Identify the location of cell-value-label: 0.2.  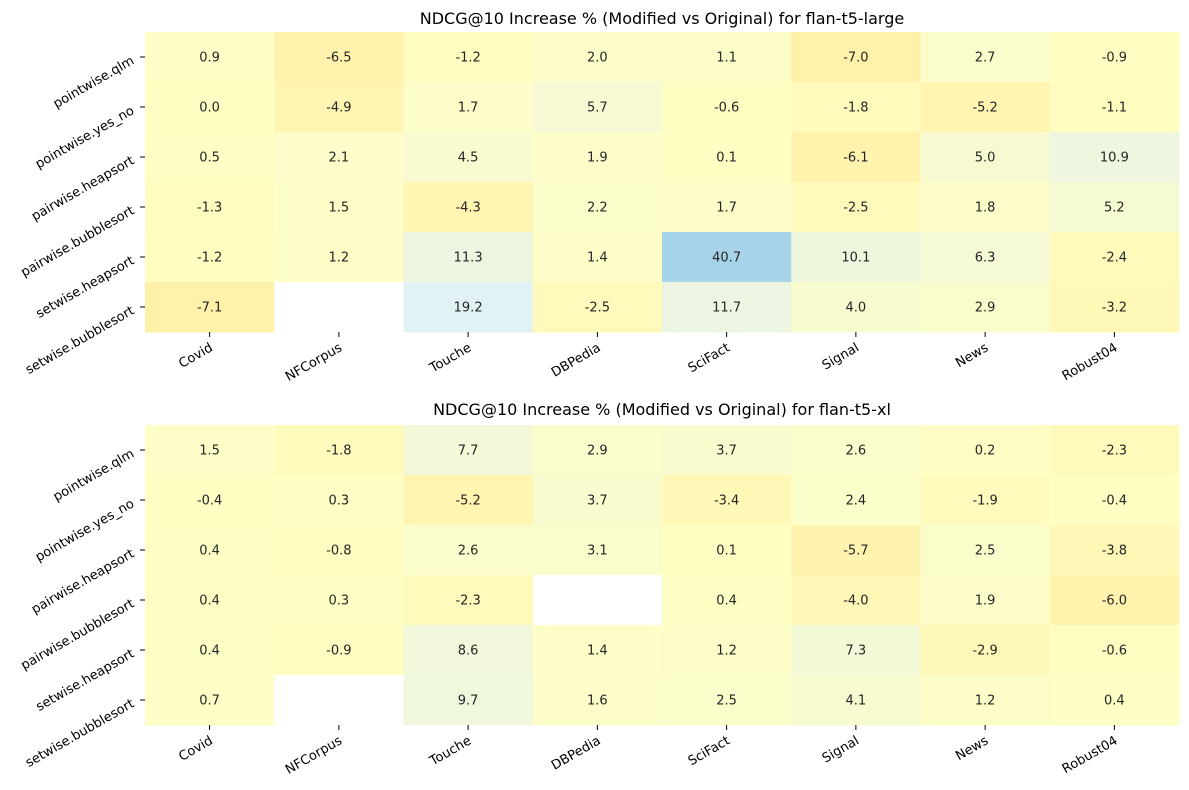
(985, 451).